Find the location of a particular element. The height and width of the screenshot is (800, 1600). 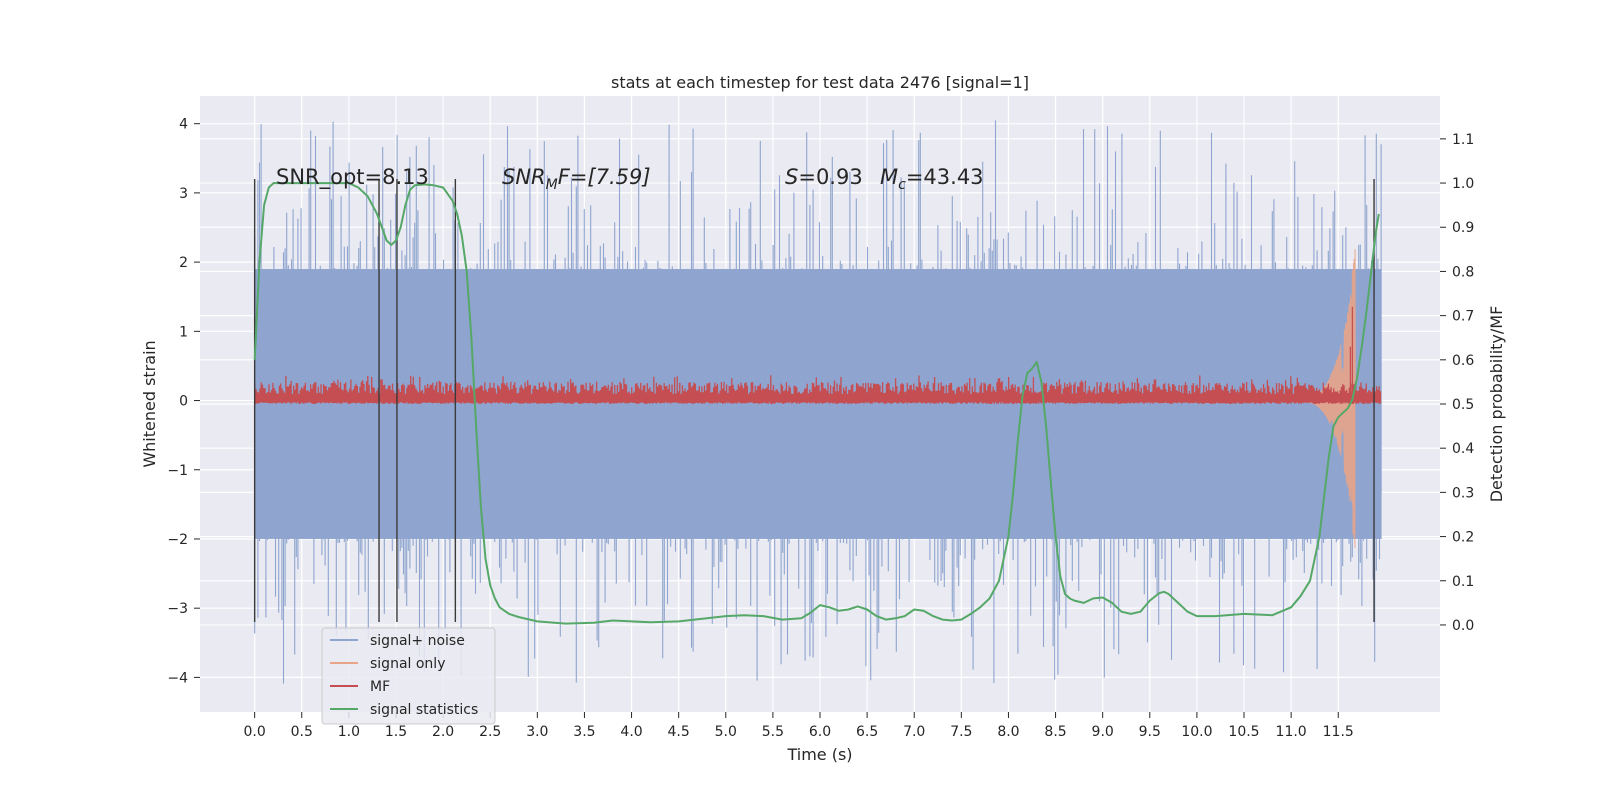

annotation-mc: Mc=43.43 is located at coordinates (932, 179).